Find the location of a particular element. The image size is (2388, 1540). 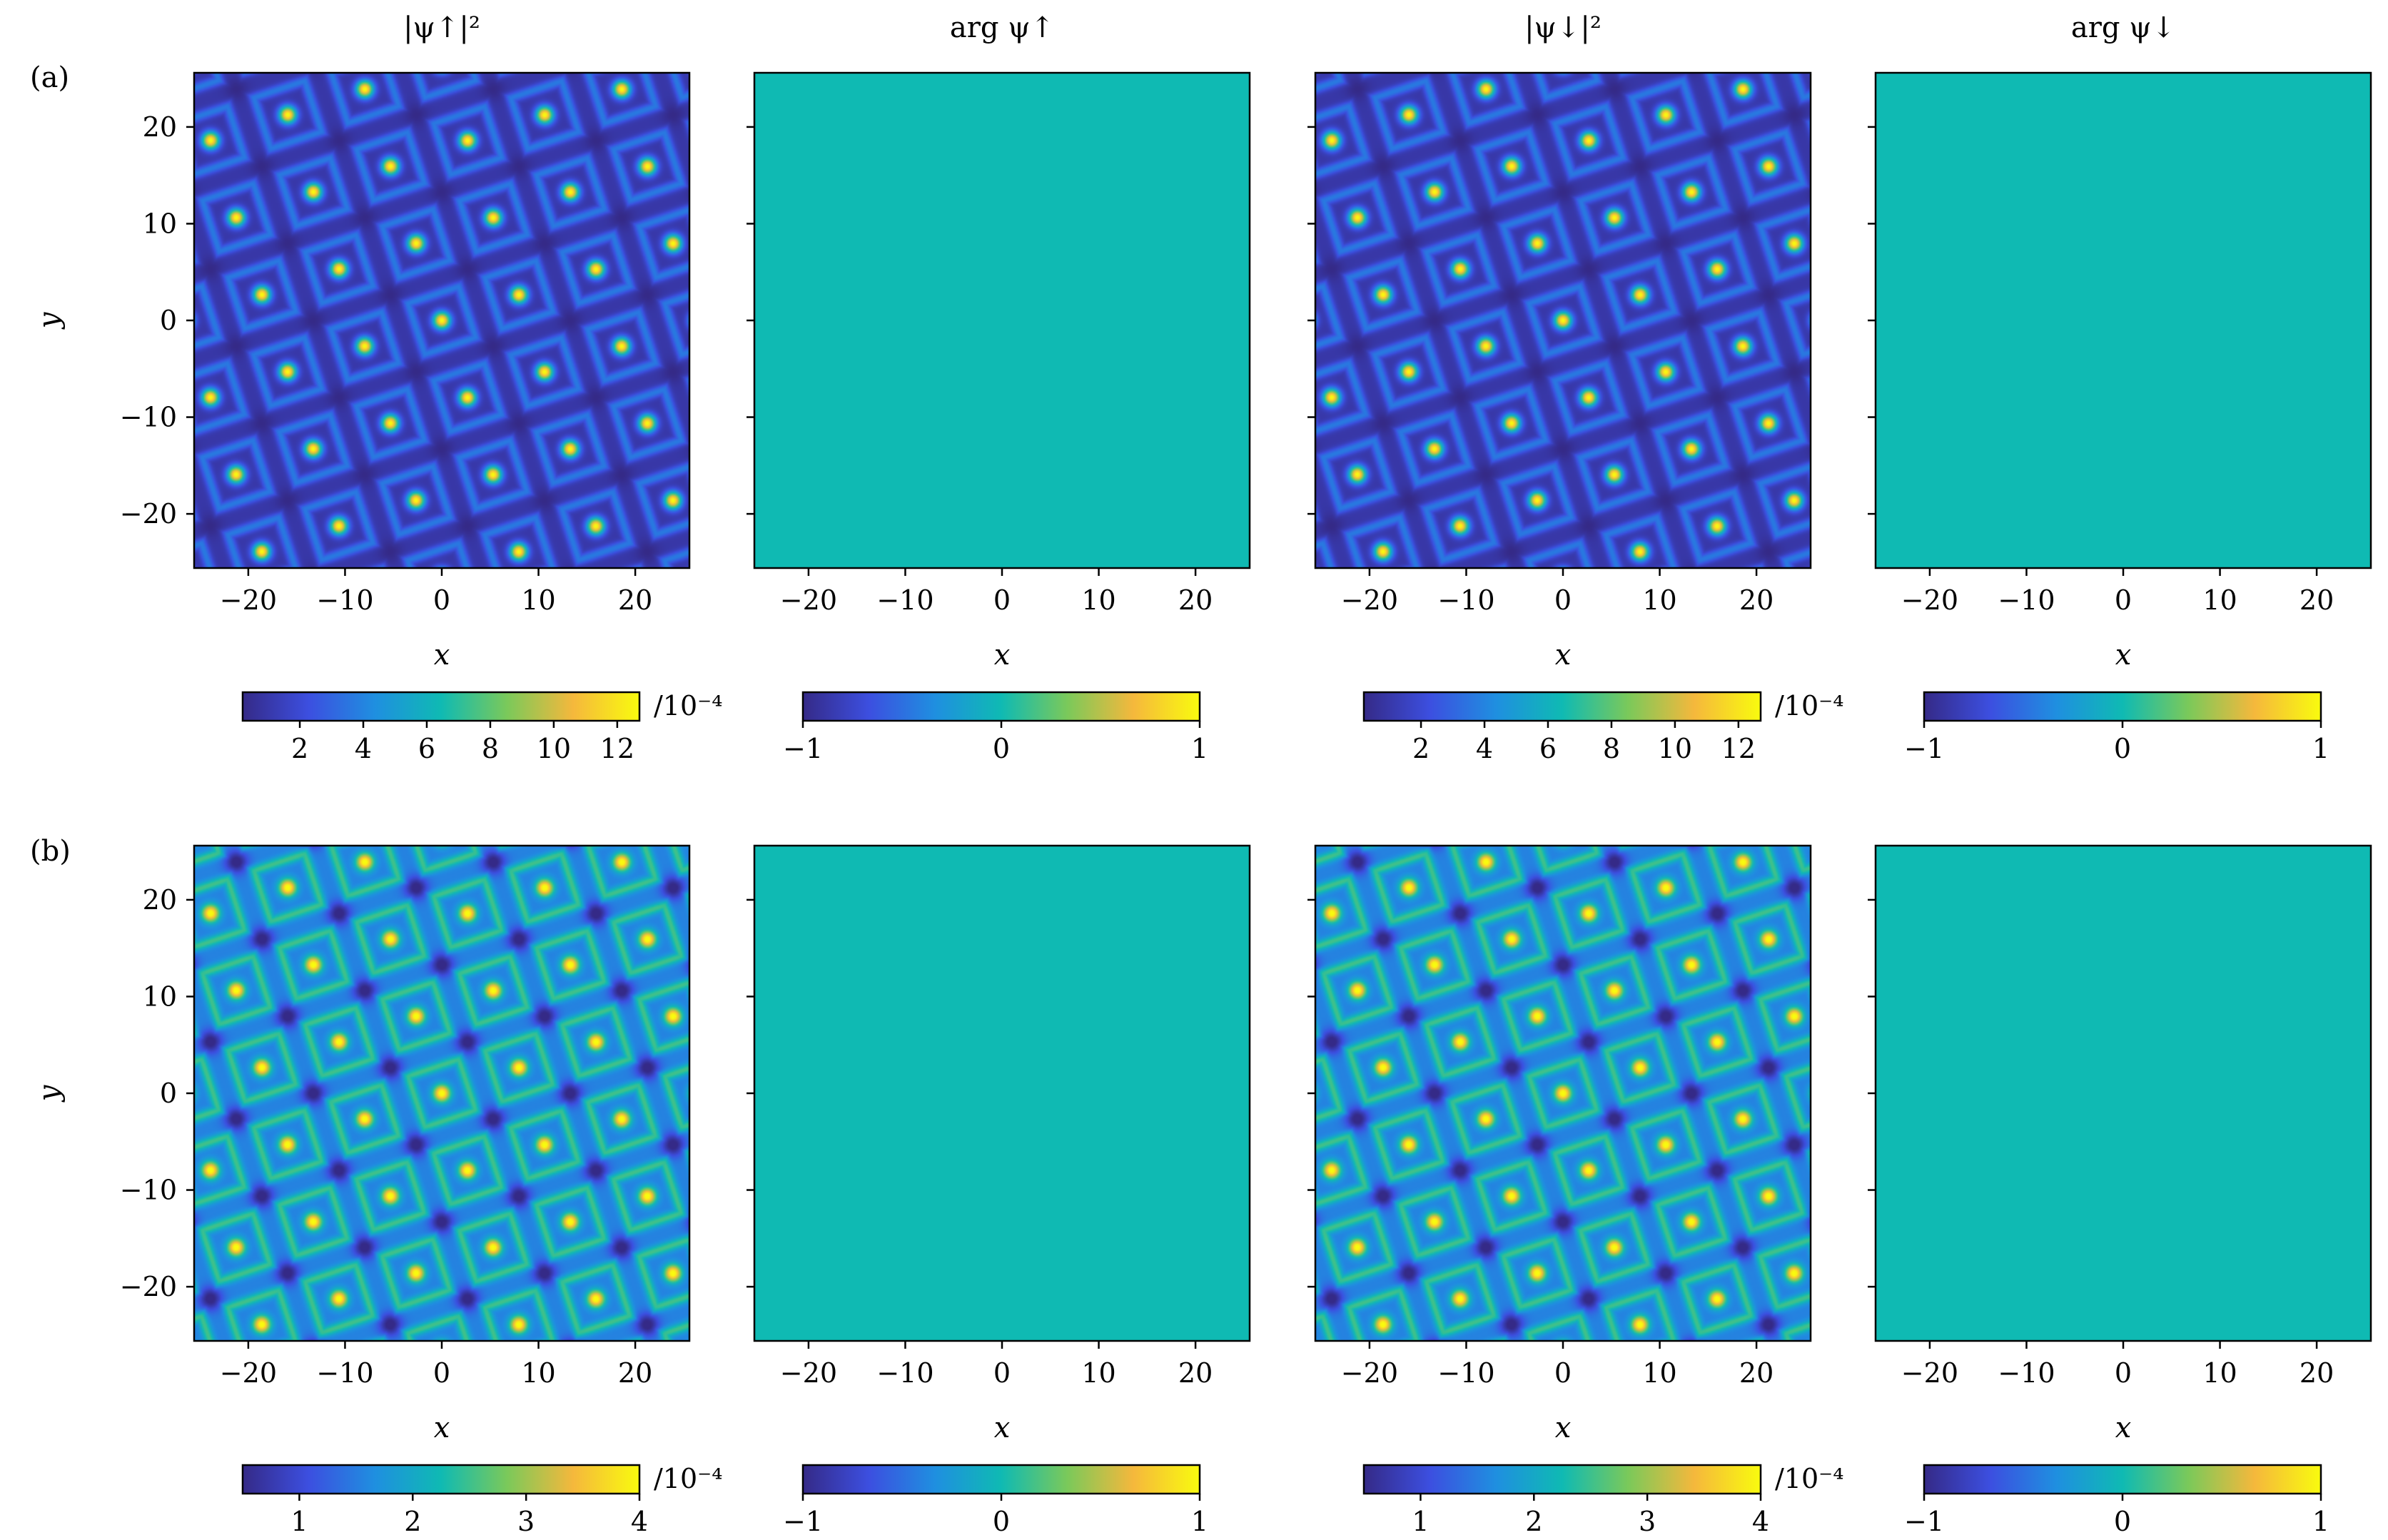

colorbar: 2 4 6 8 10 12/10⁻⁴ is located at coordinates (481, 727).